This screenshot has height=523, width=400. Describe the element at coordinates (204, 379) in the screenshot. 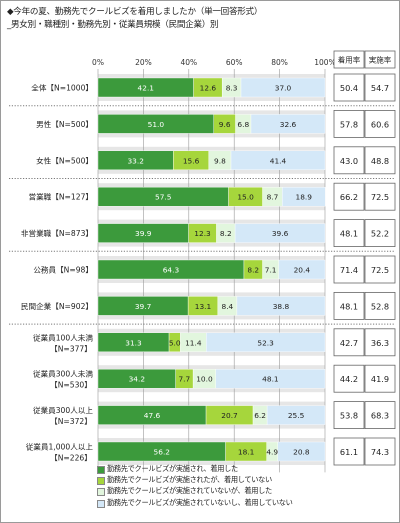

I see `data-label: 10.0` at that location.